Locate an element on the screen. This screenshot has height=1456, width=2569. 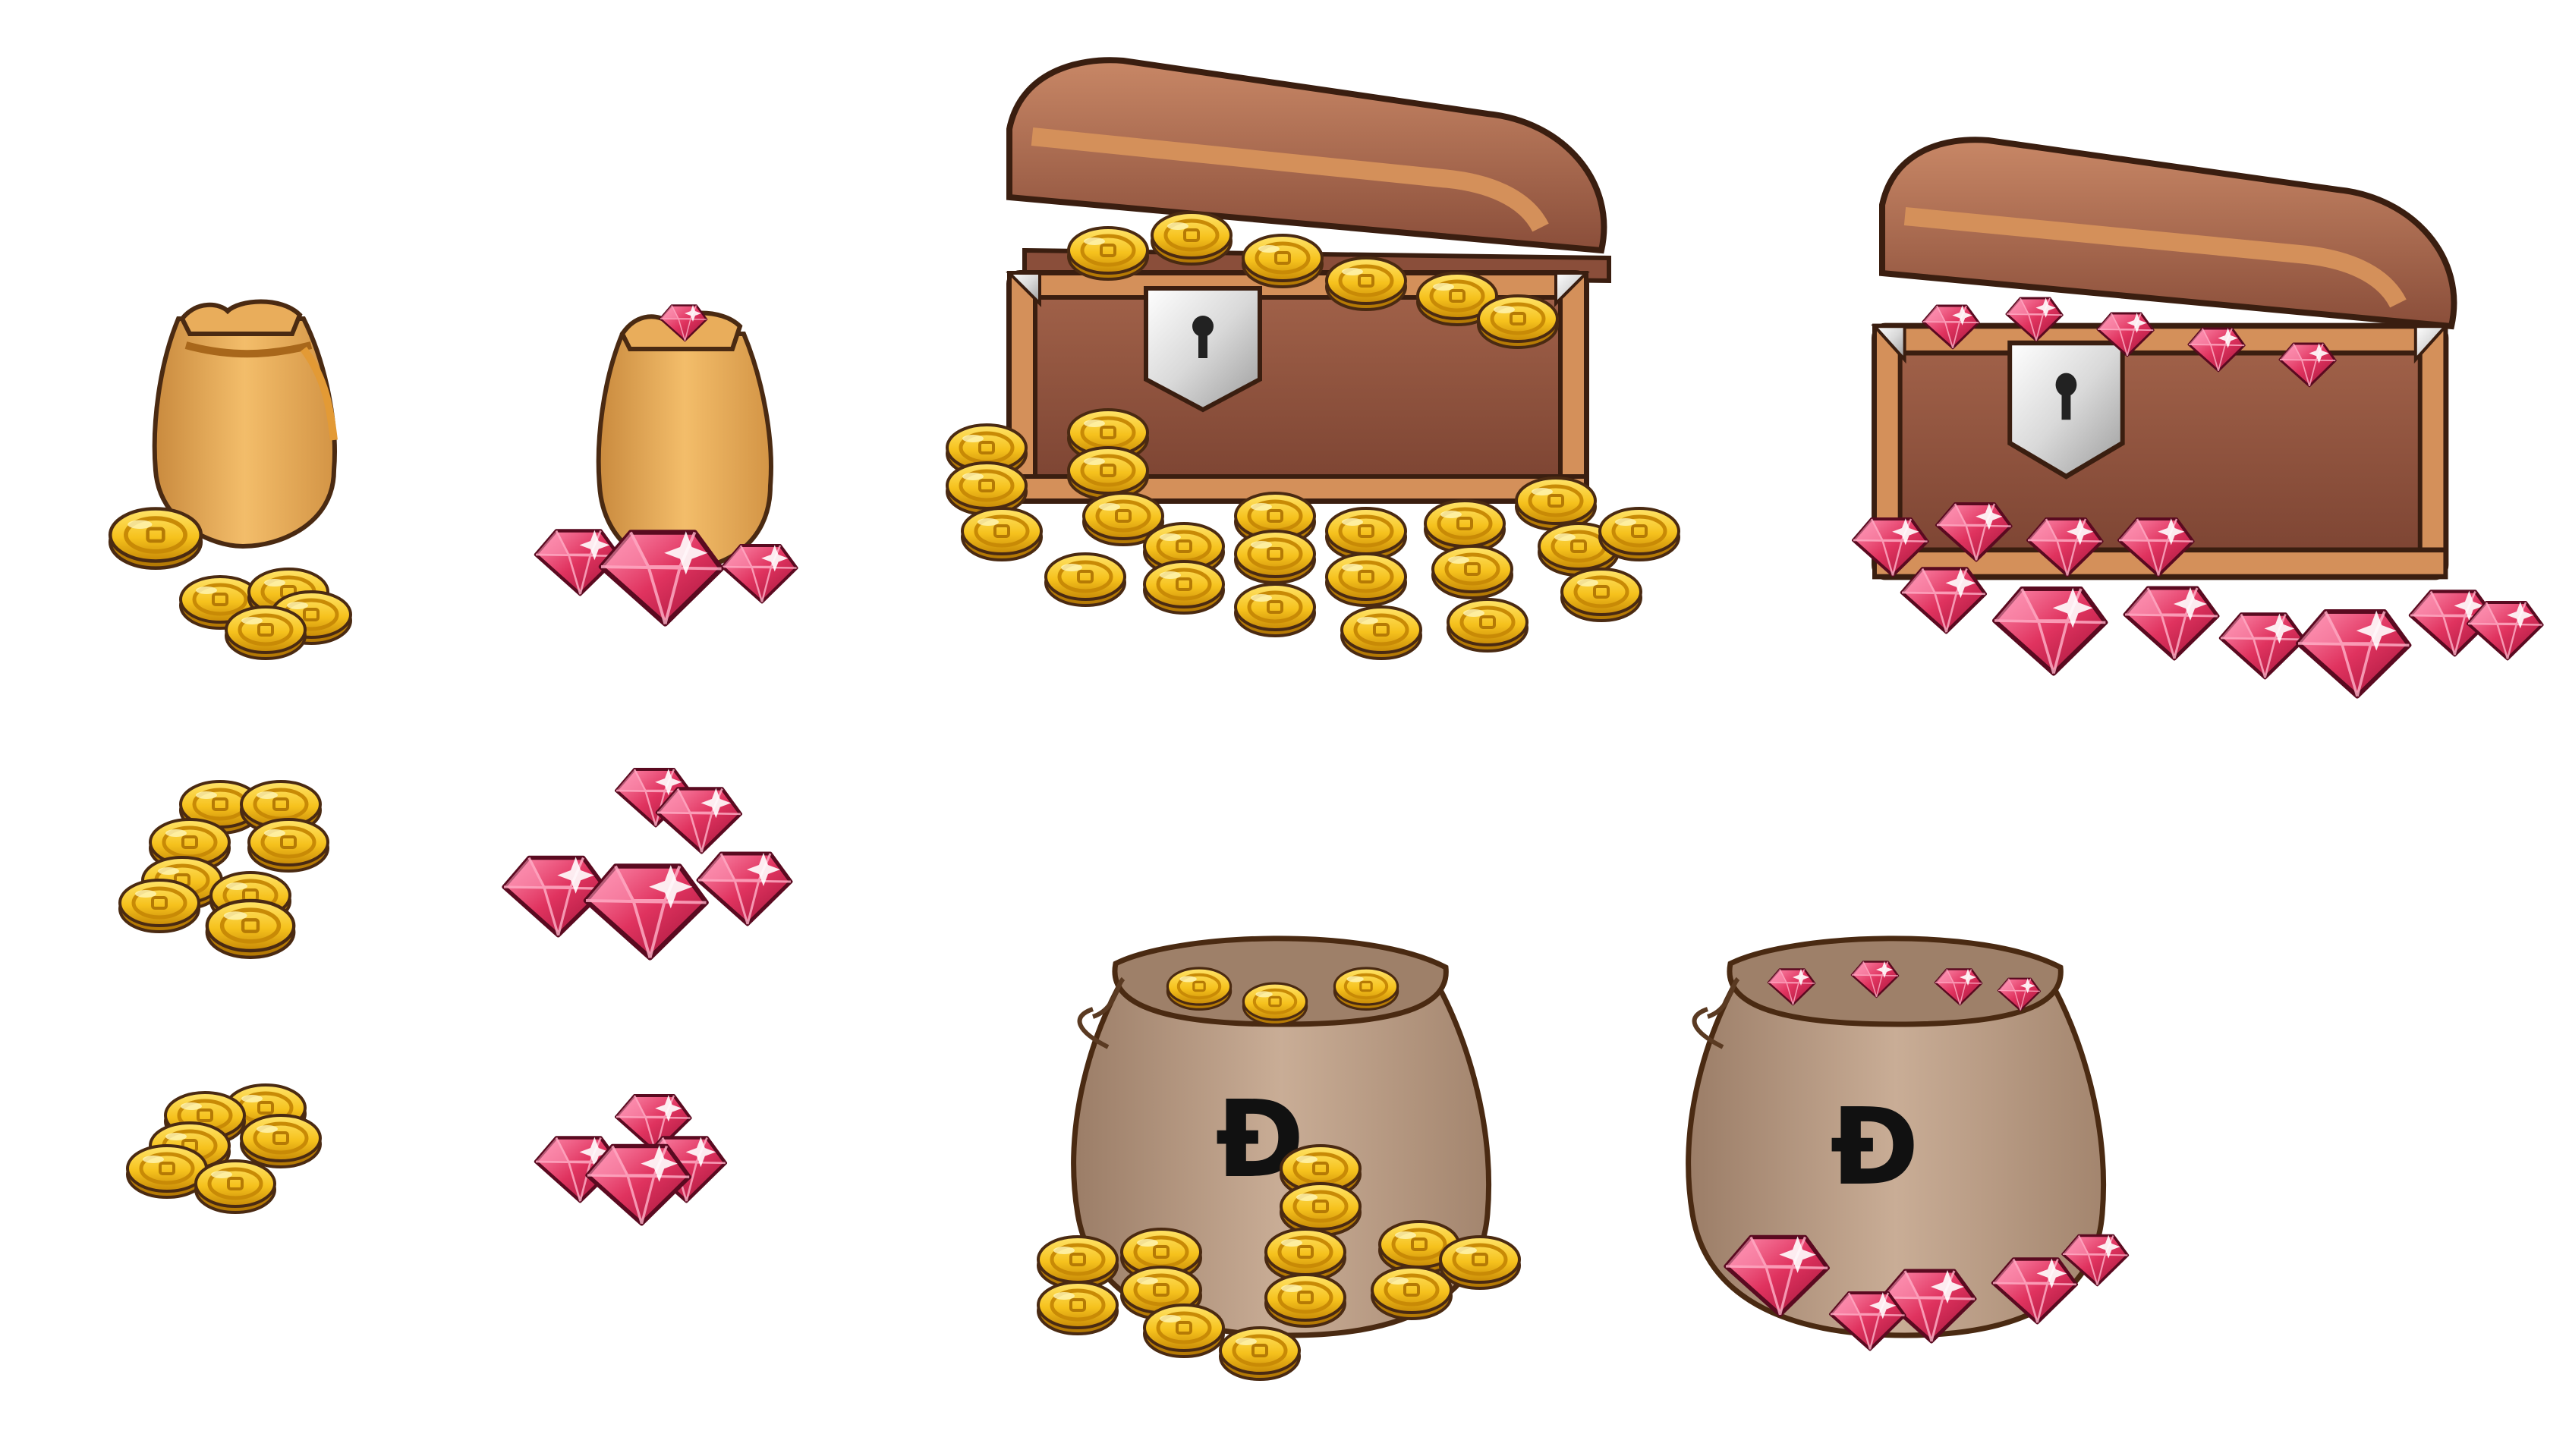
coin-sack-large: Đ is located at coordinates (1279, 1157).